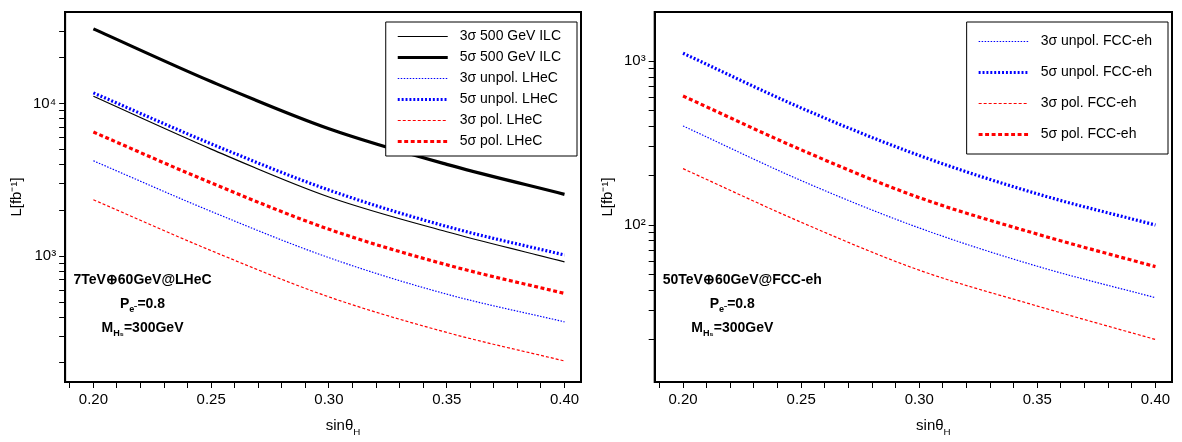  I want to click on legend-label: 3σ unpol. LHeC, so click(508, 77).